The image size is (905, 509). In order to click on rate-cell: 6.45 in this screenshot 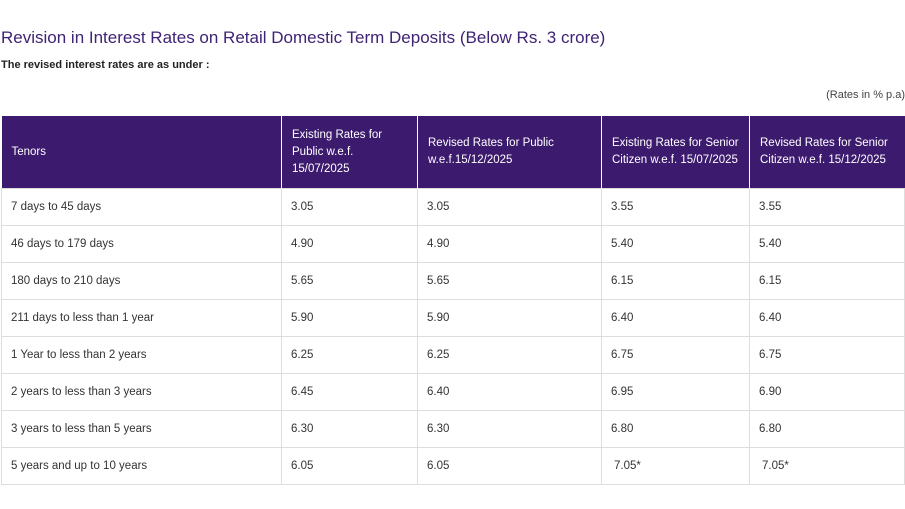, I will do `click(349, 392)`.